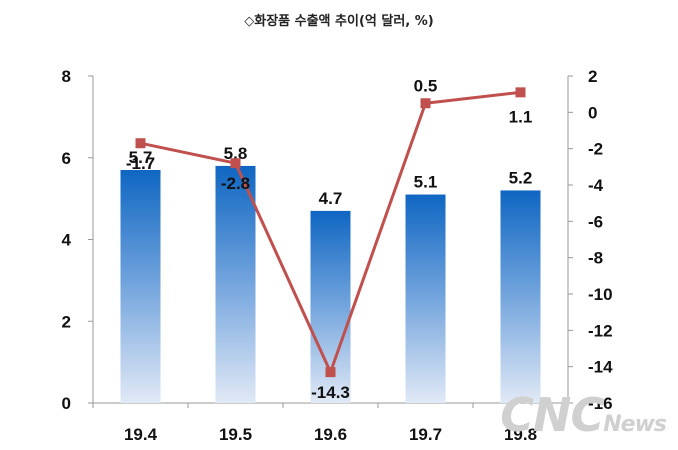 The image size is (678, 450). Describe the element at coordinates (141, 157) in the screenshot. I see `bar-value-label: 5.7` at that location.